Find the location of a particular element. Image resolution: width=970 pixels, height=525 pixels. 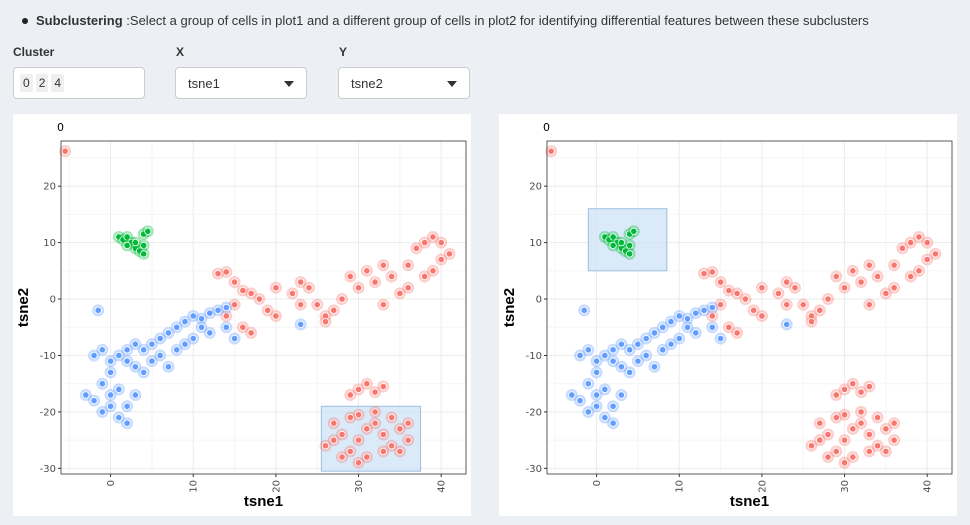

caret-down-icon is located at coordinates (289, 84).